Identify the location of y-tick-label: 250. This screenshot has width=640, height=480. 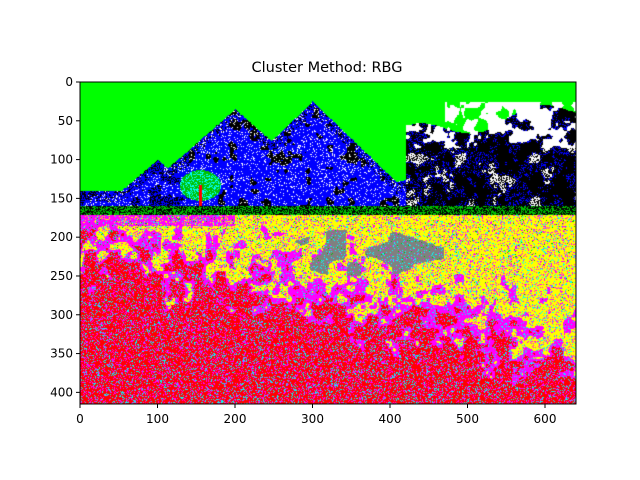
(61, 276).